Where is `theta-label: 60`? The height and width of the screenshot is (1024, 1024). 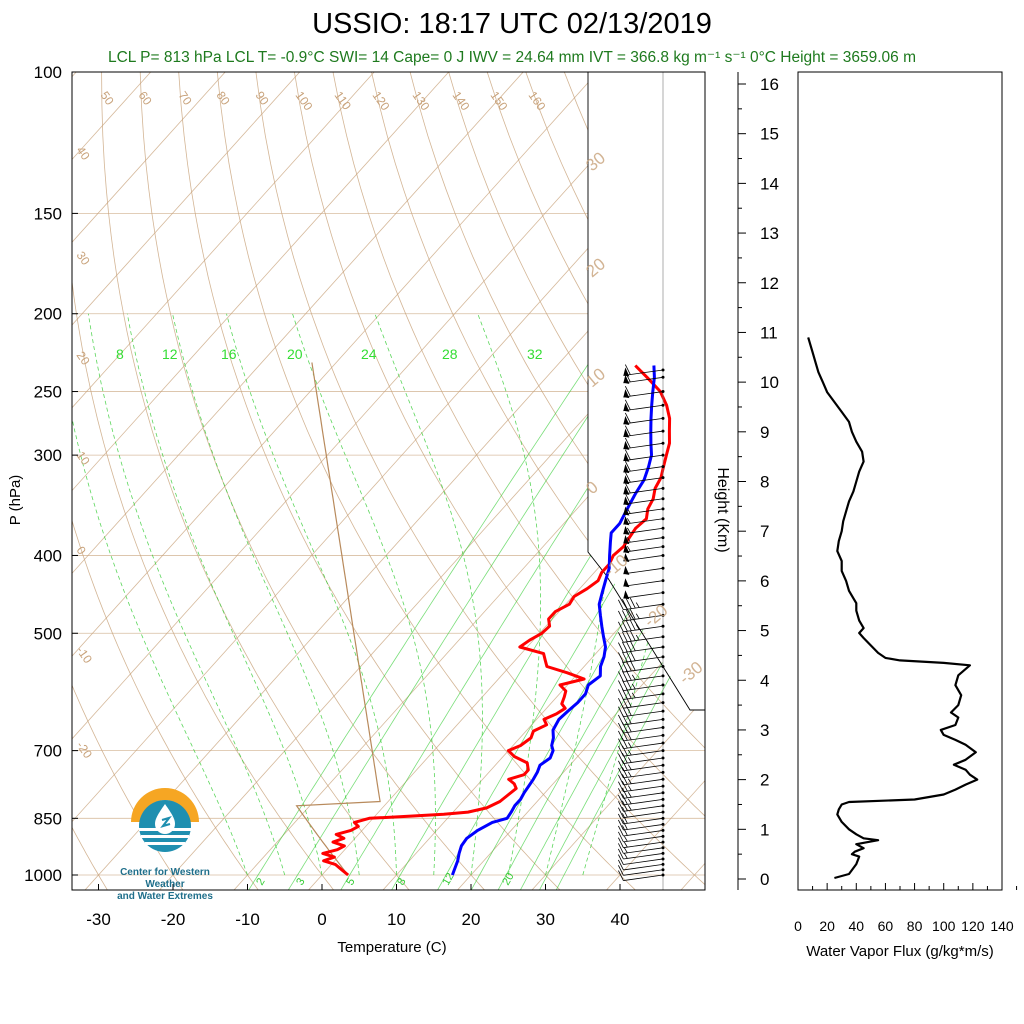 theta-label: 60 is located at coordinates (145, 98).